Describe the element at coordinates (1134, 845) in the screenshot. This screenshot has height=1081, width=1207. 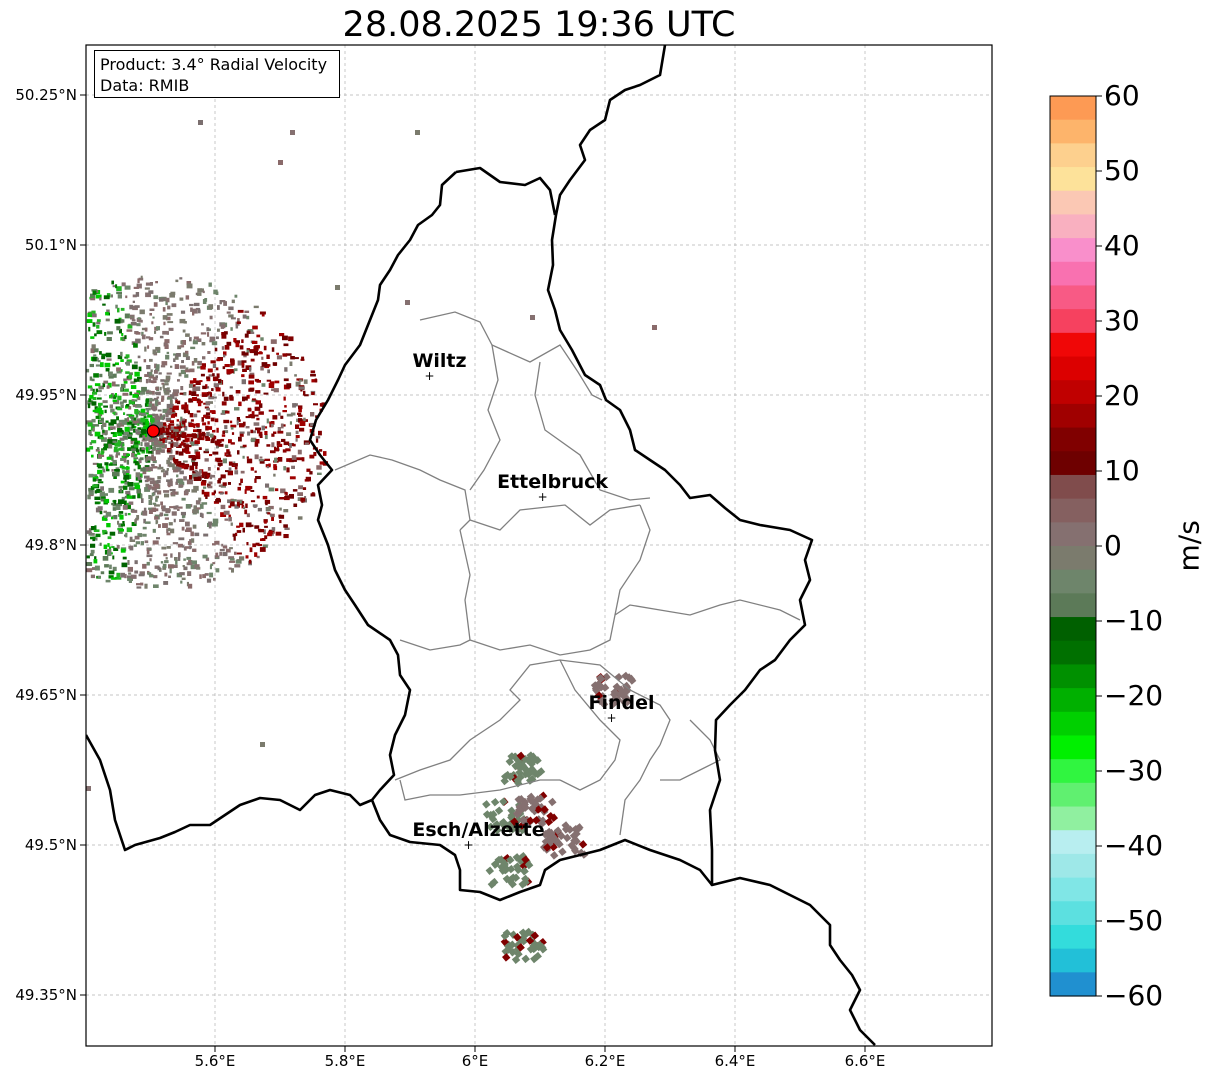
I see `colorbar-tick-label: −40` at that location.